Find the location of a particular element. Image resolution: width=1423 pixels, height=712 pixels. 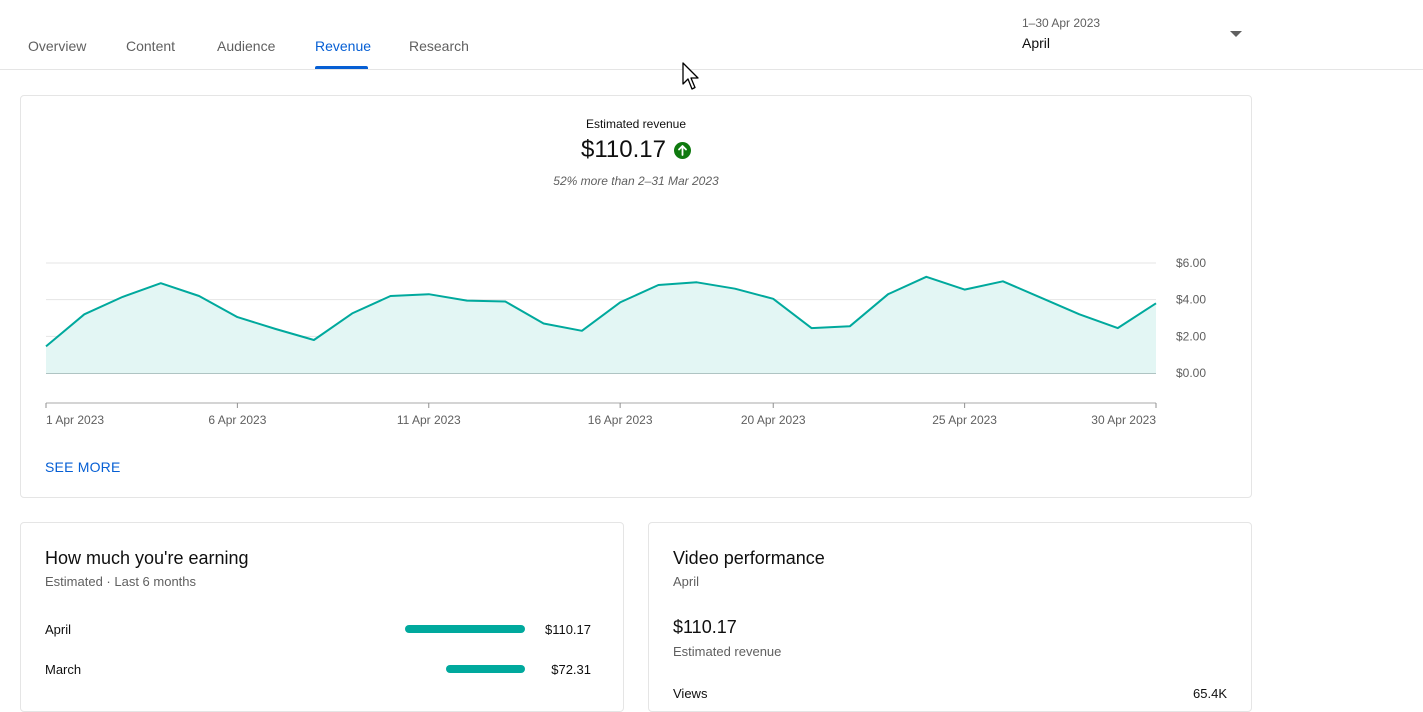

tab-overview: Overview is located at coordinates (57, 46).